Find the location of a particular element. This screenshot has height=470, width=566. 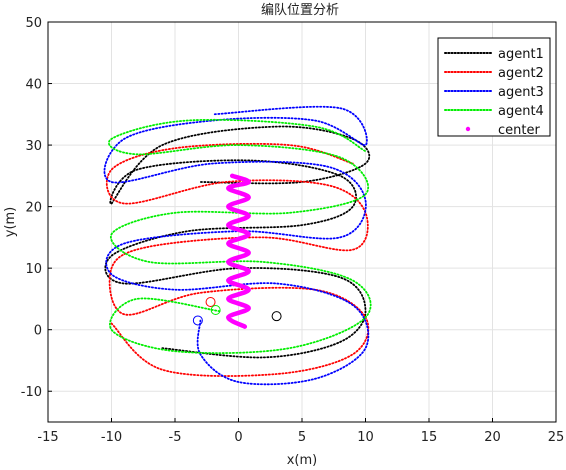

agent1-start-marker is located at coordinates (276, 316).